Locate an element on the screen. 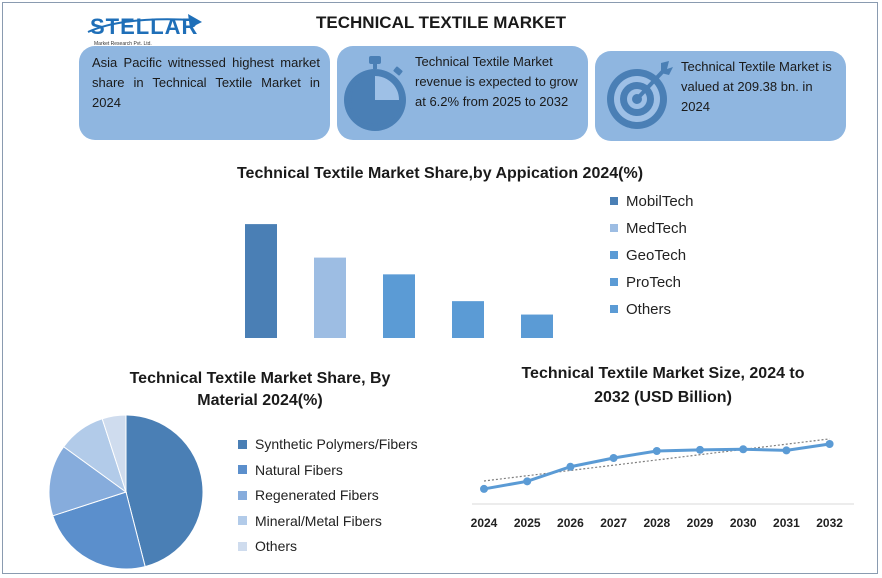 This screenshot has height=578, width=882. x-tick-label: 2031 is located at coordinates (786, 523).